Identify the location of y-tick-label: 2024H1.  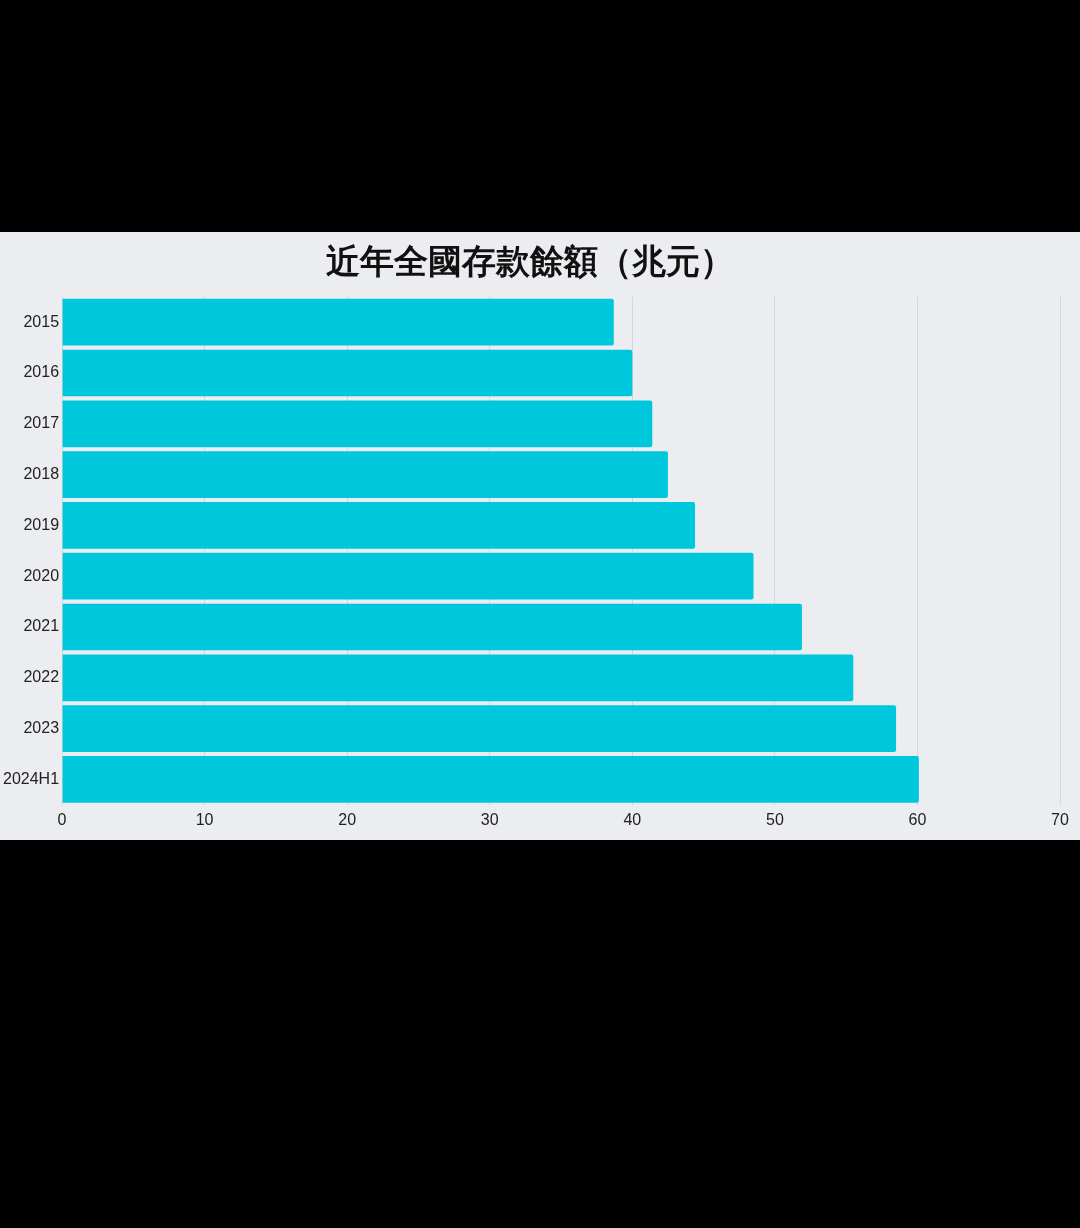
(31, 778).